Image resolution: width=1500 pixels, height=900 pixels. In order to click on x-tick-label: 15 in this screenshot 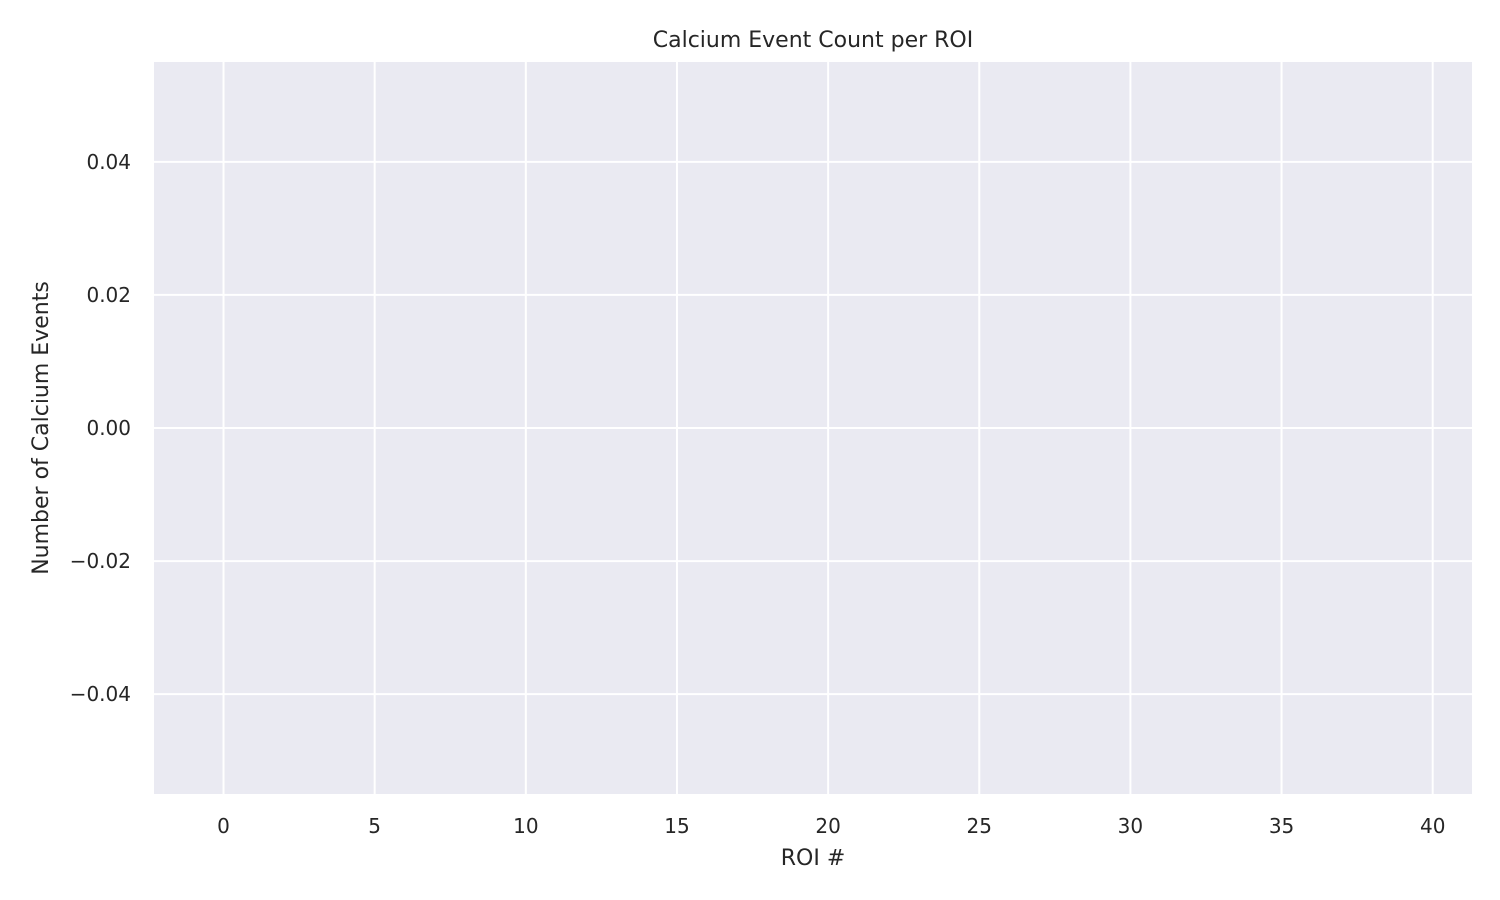, I will do `click(676, 826)`.